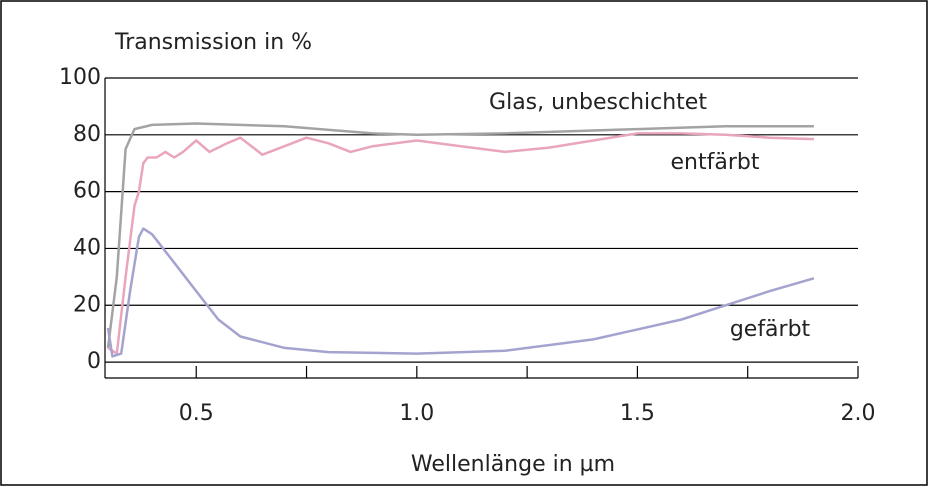 This screenshot has width=928, height=486. Describe the element at coordinates (196, 413) in the screenshot. I see `x-tick-label: 0.5` at that location.